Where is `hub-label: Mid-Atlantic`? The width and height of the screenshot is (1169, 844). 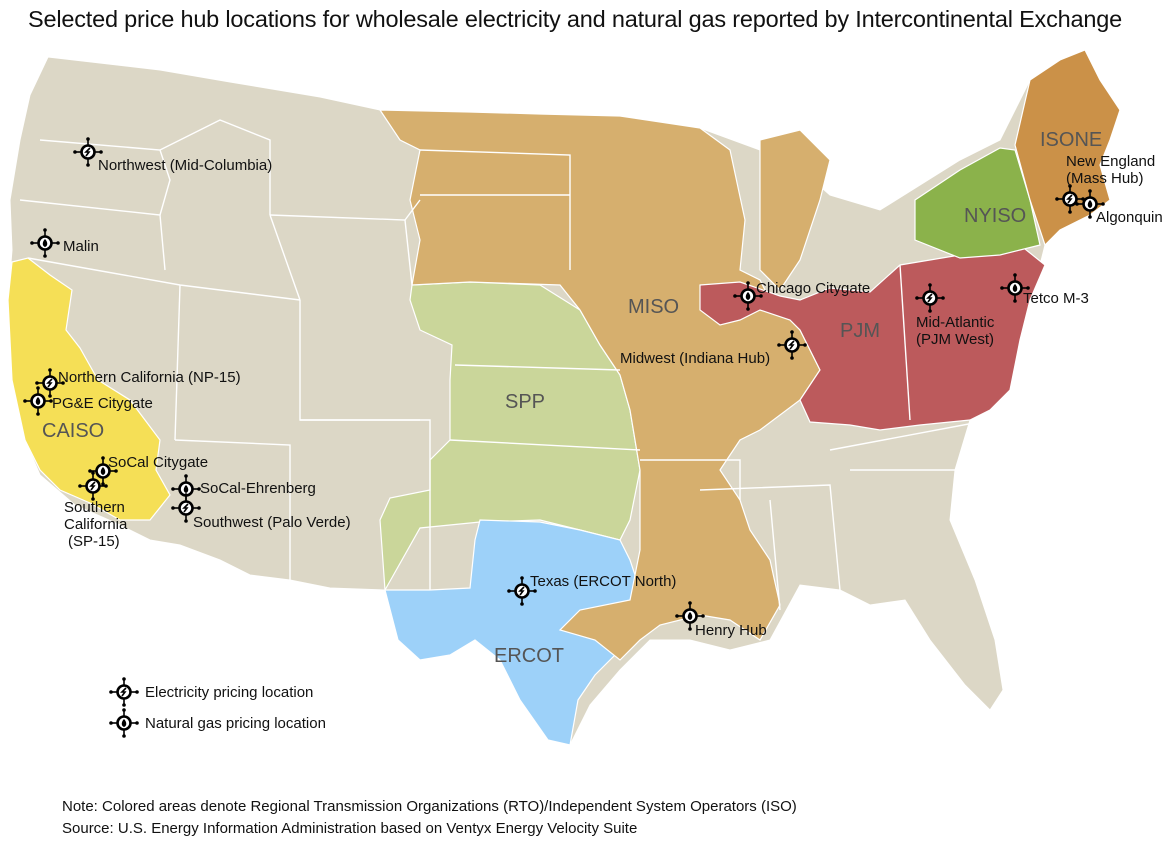 hub-label: Mid-Atlantic is located at coordinates (955, 322).